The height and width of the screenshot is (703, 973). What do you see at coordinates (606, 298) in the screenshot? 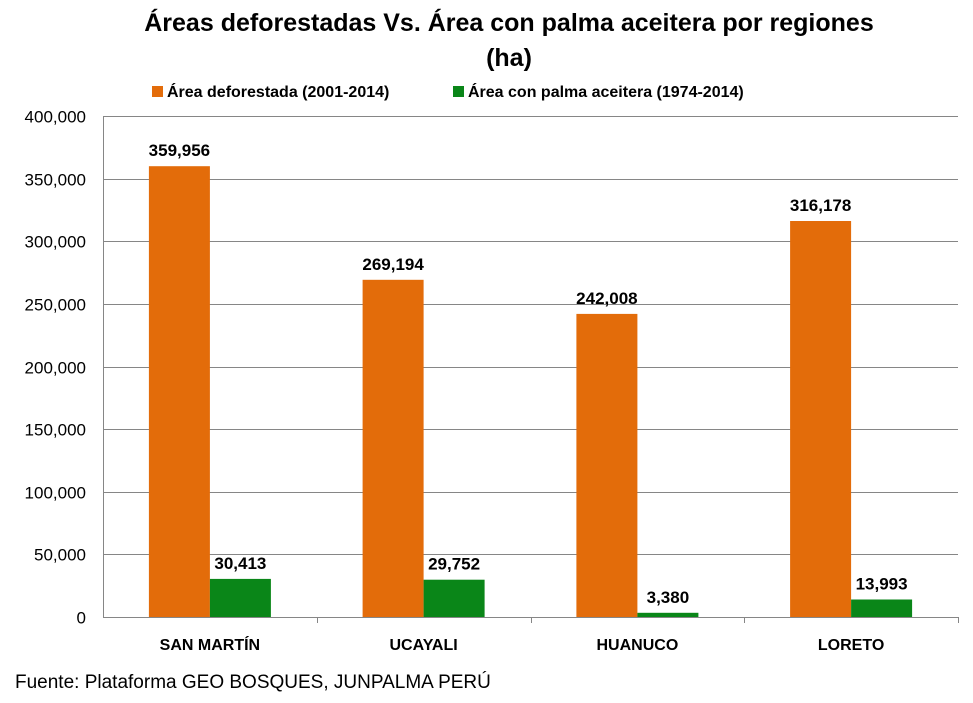
I see `data-label: 242,008` at bounding box center [606, 298].